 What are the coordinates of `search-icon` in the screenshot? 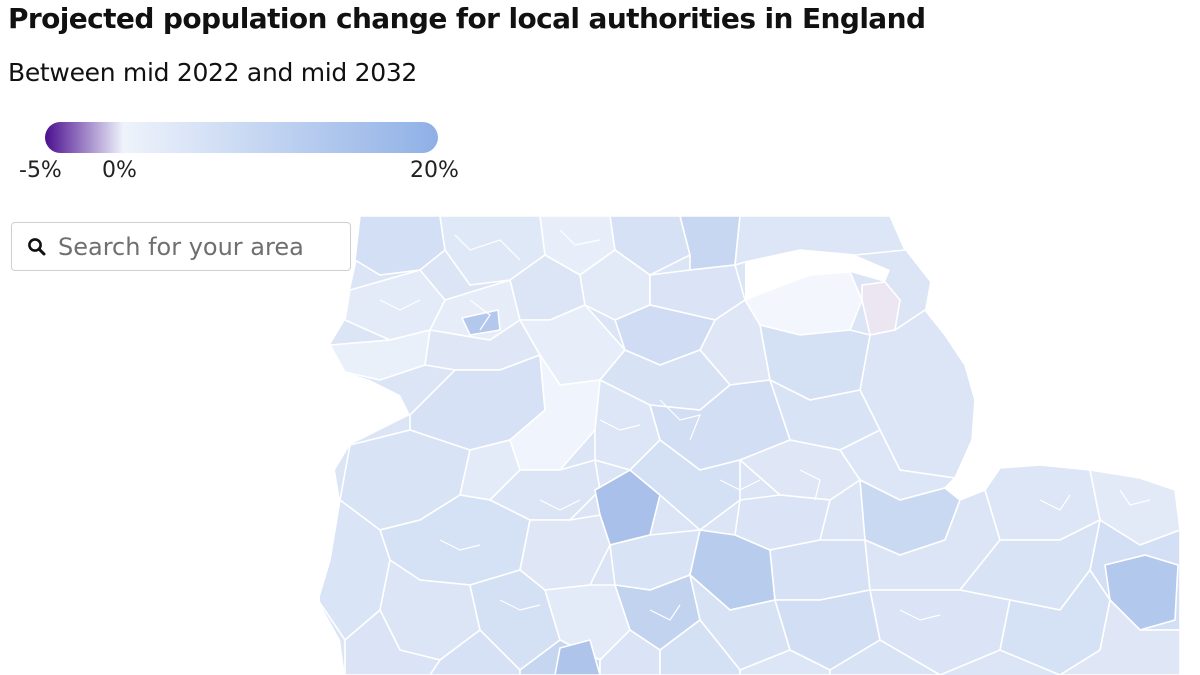 It's located at (37, 247).